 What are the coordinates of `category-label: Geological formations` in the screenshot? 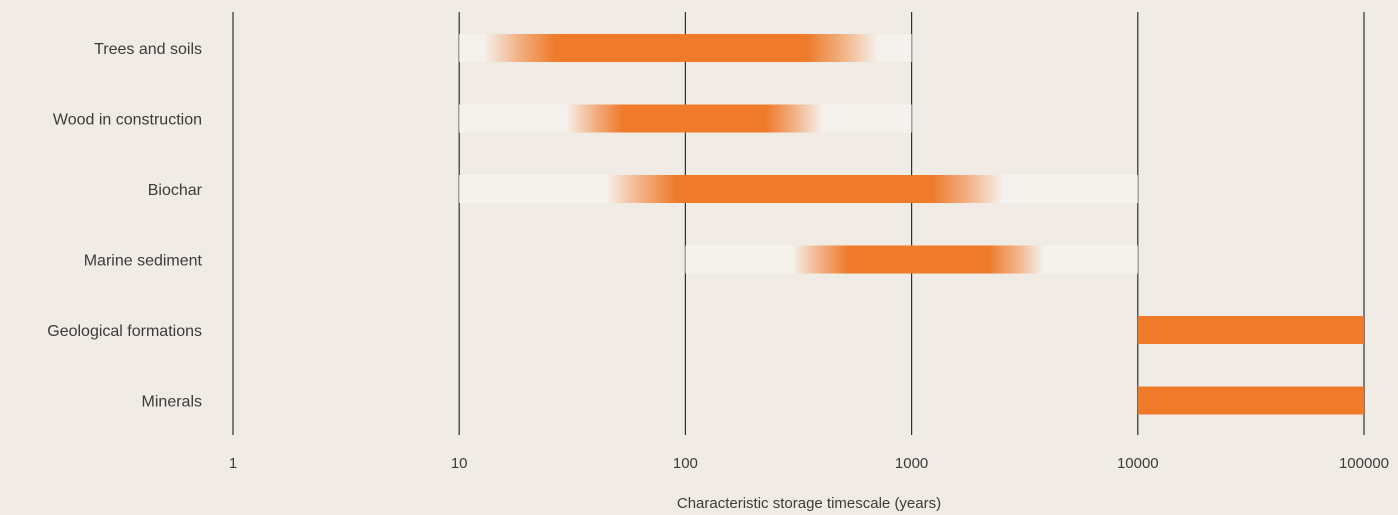 It's located at (124, 331).